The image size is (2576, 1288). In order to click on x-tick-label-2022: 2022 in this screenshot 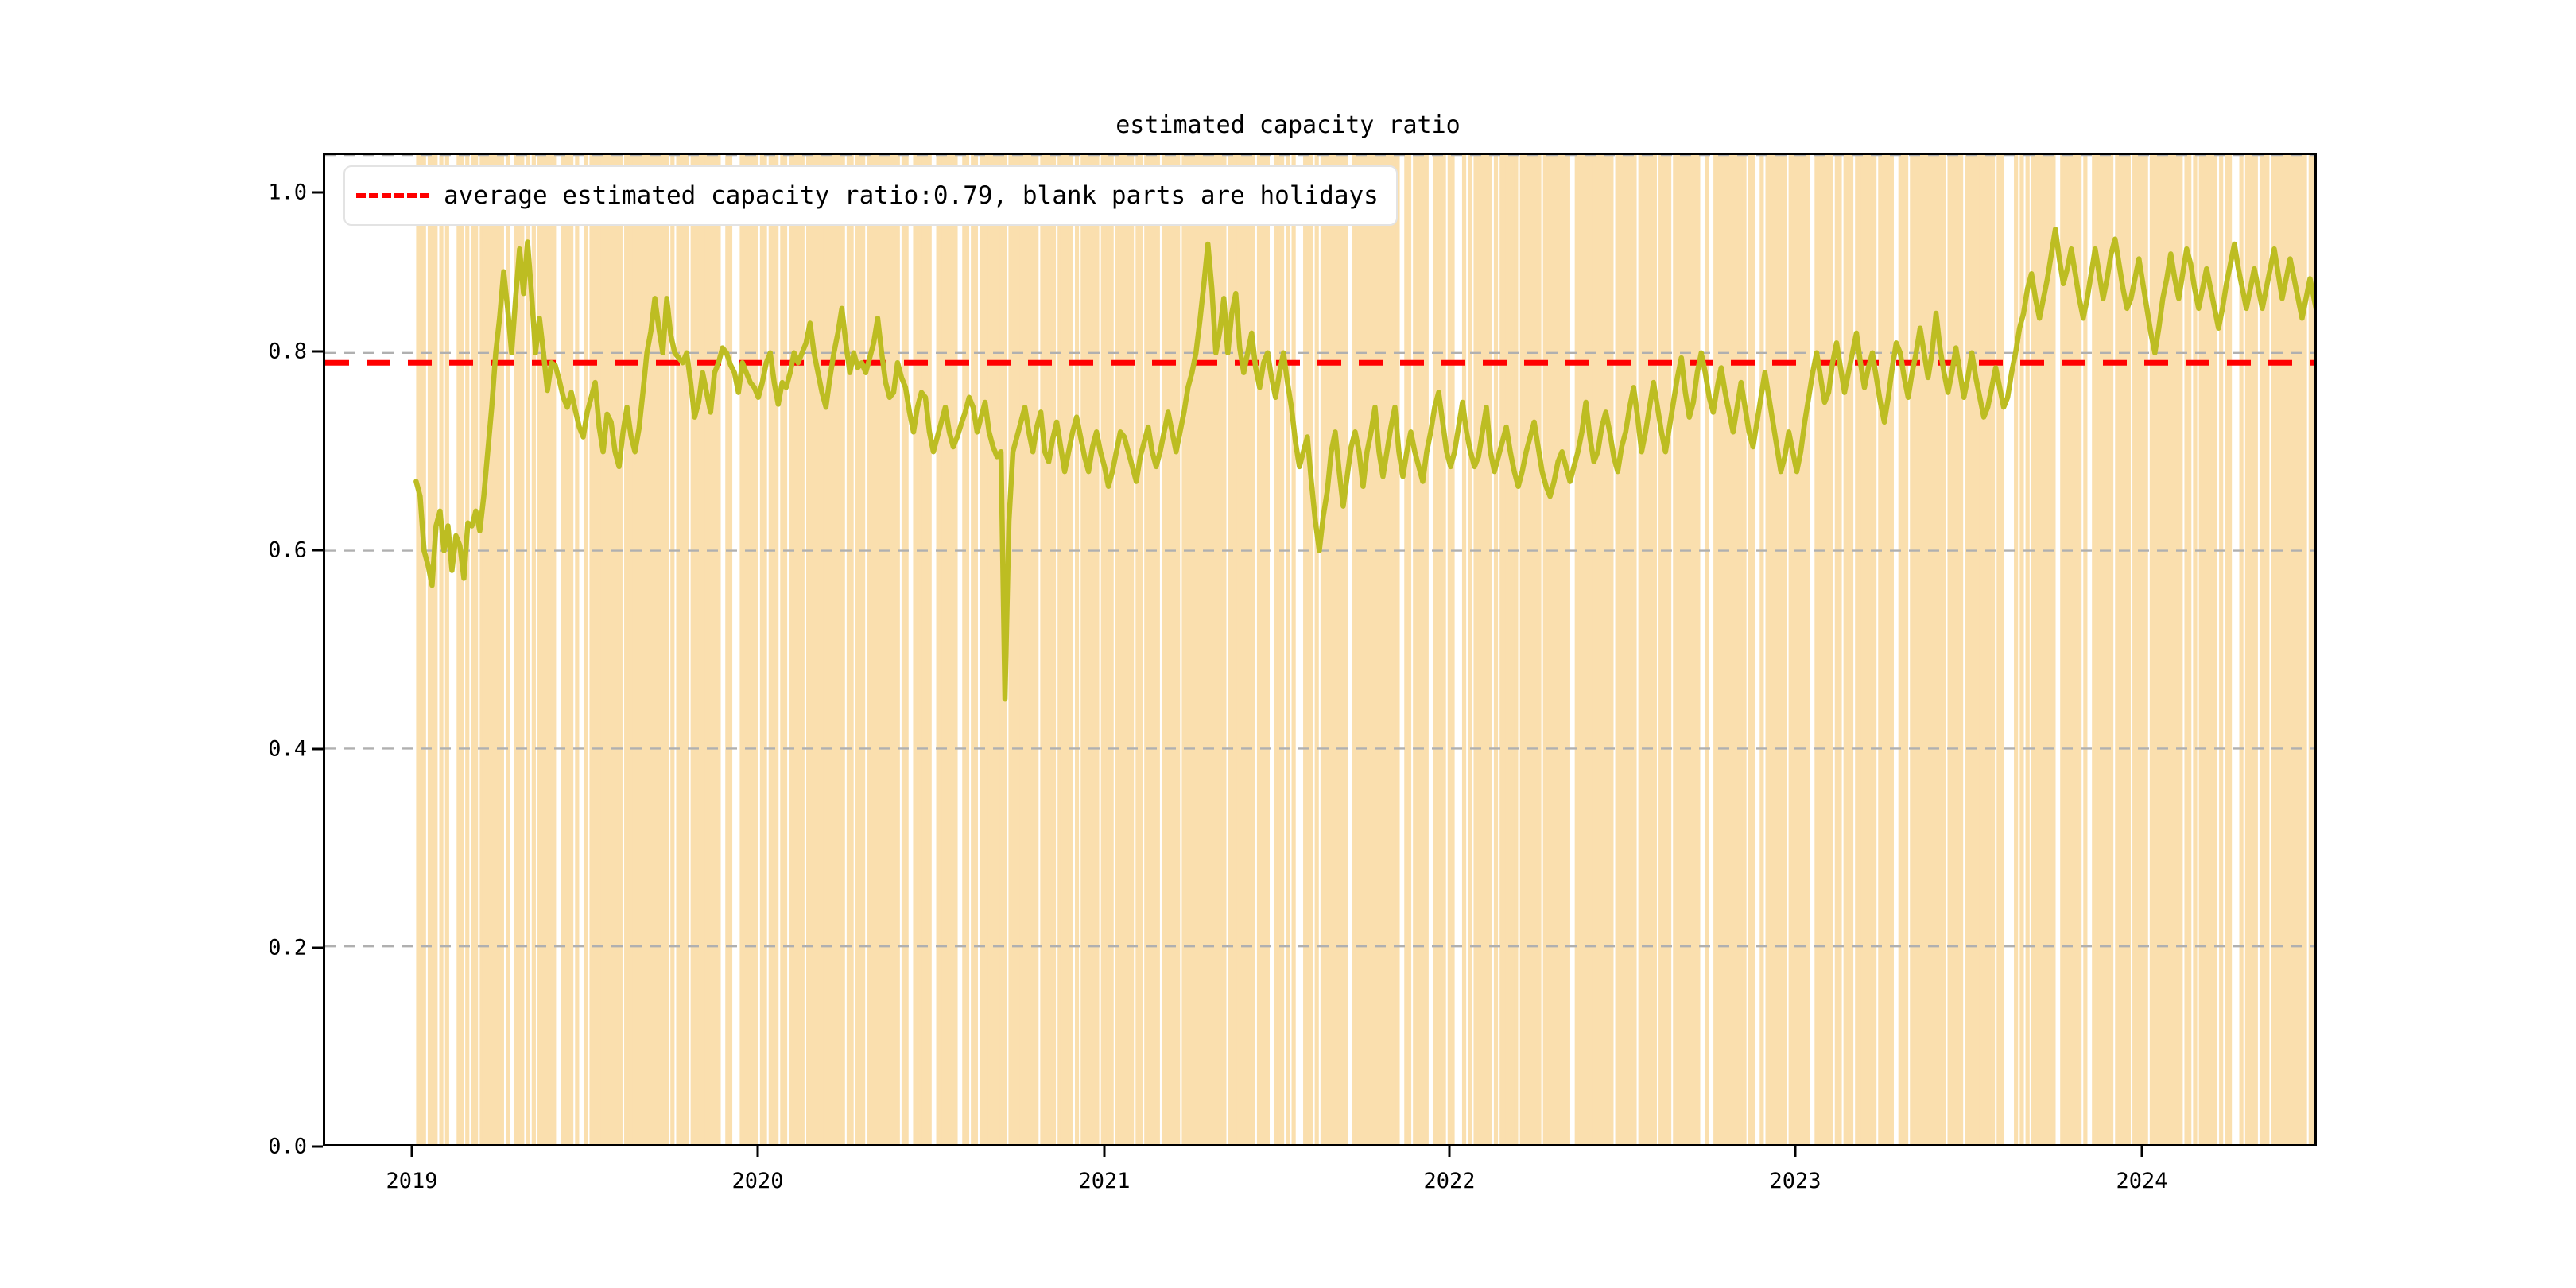, I will do `click(1450, 1181)`.